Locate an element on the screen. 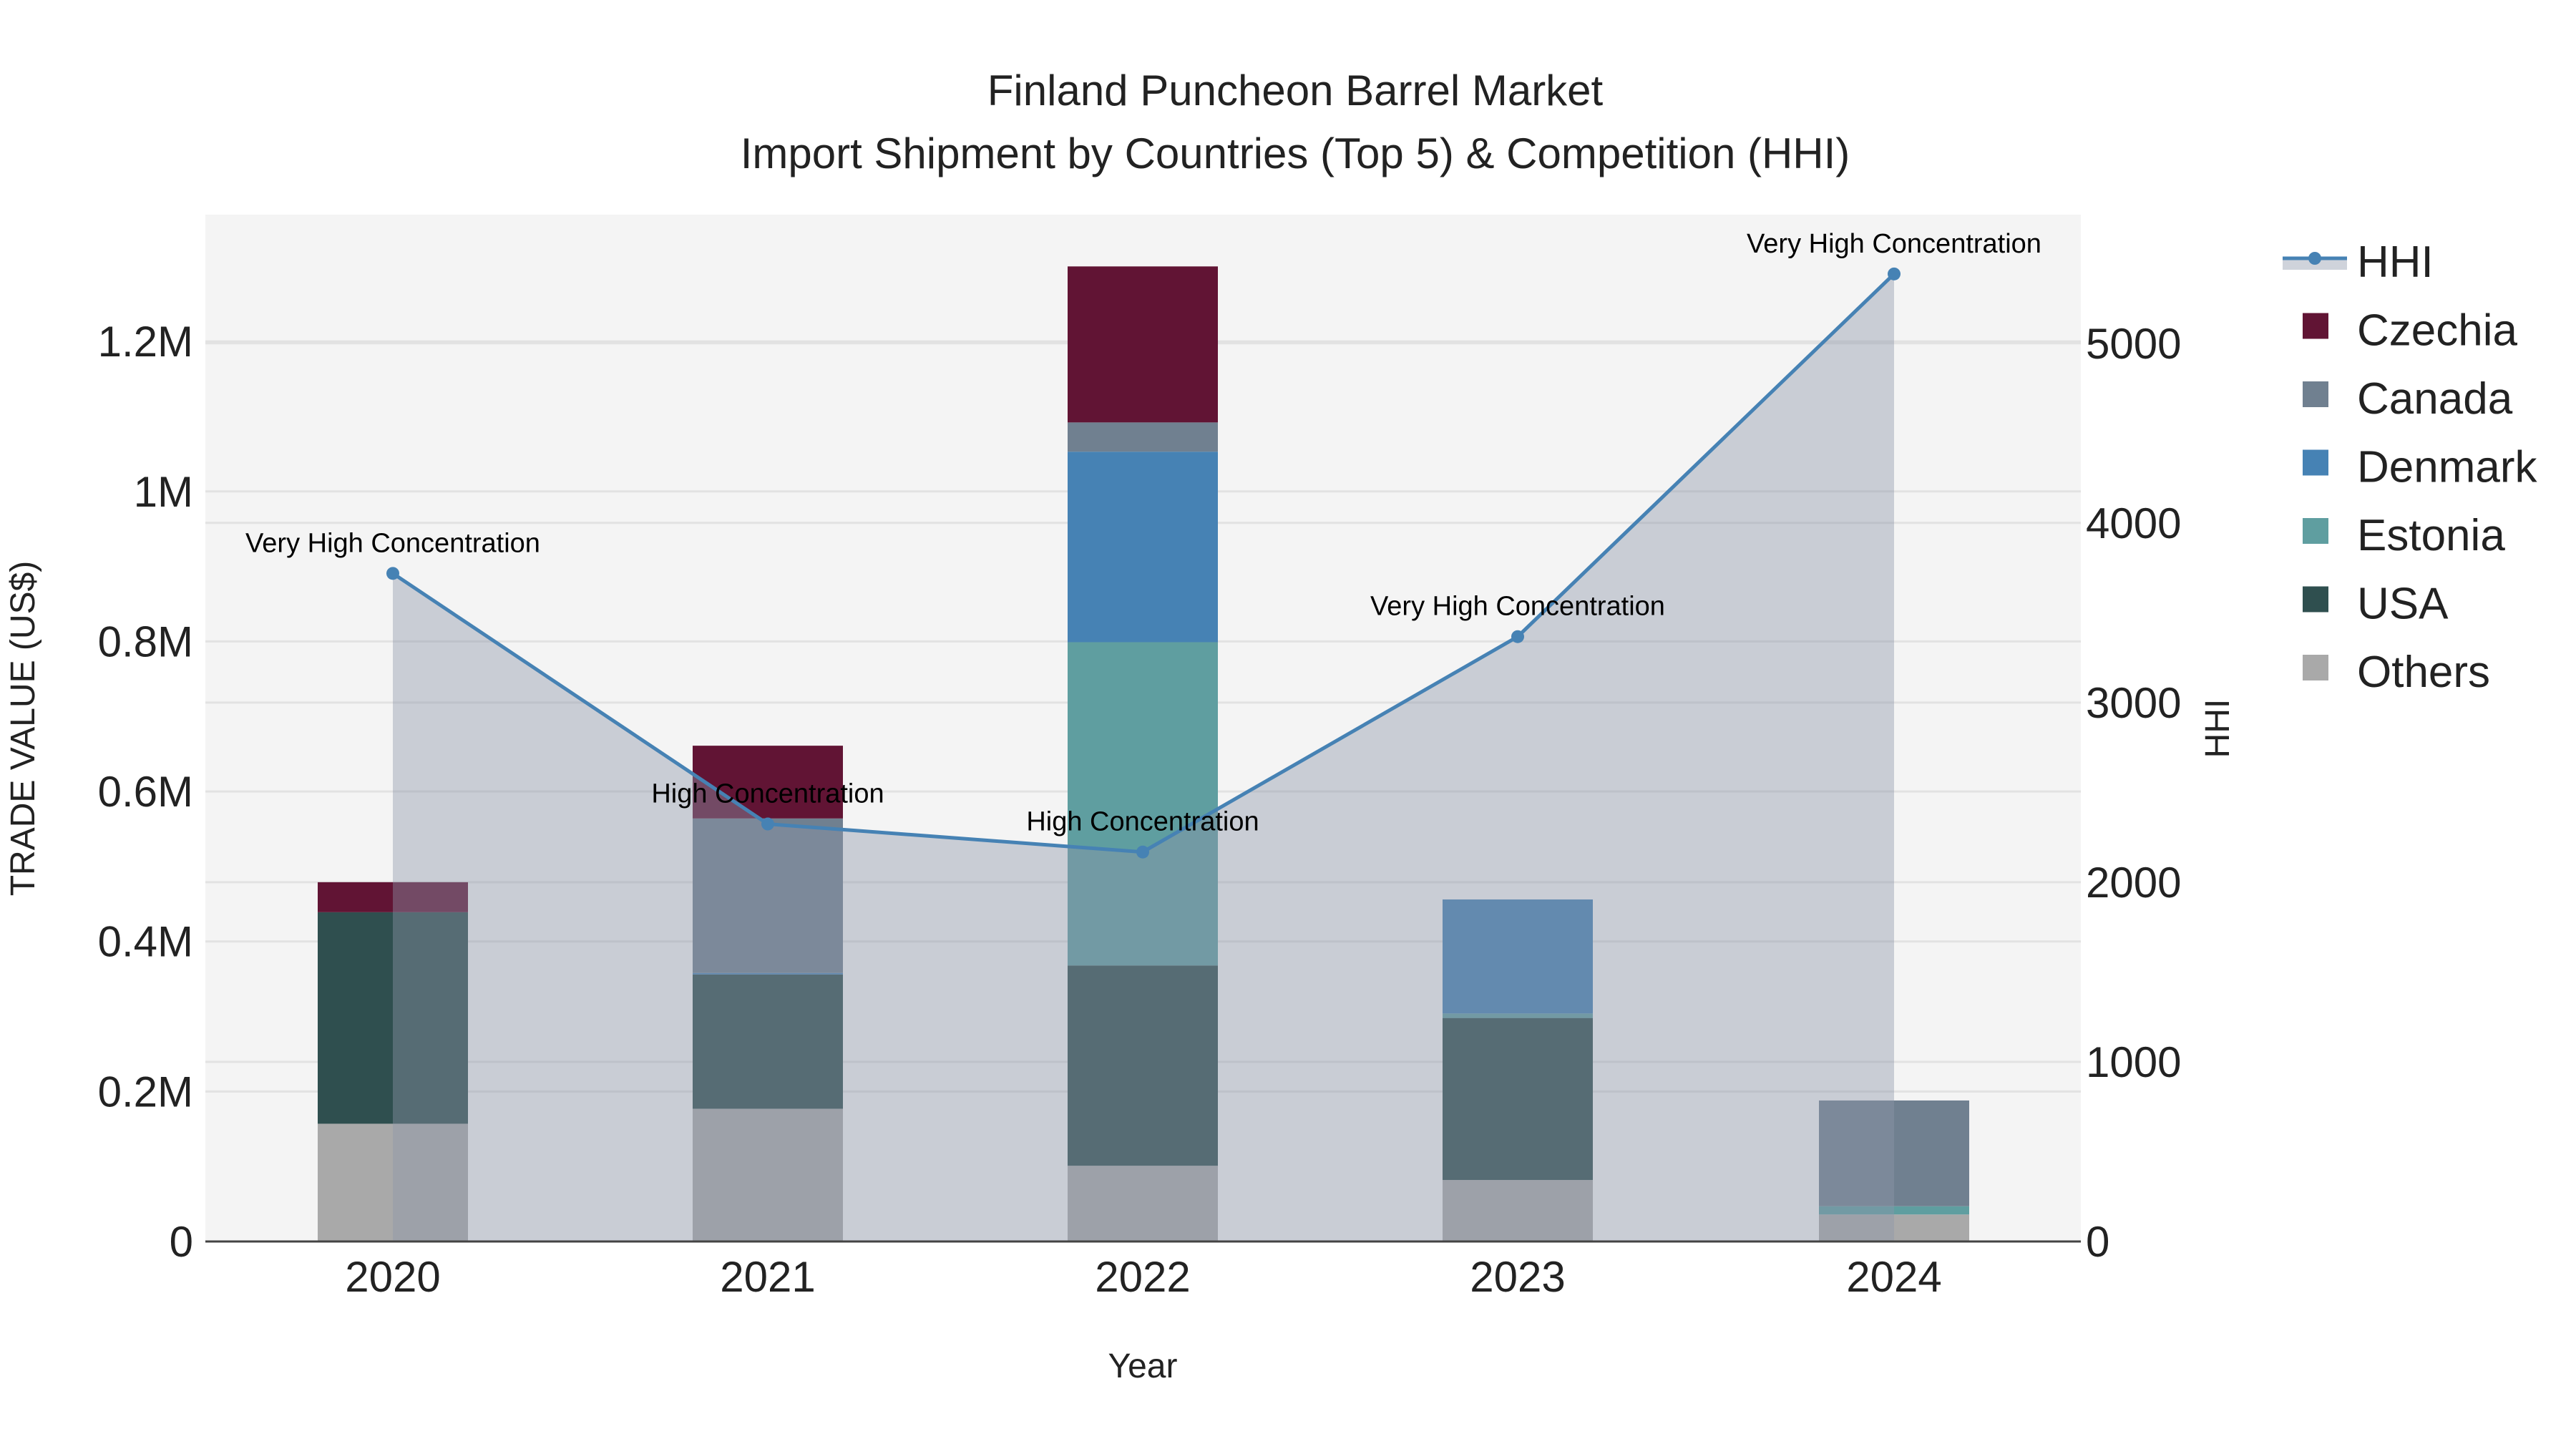 The height and width of the screenshot is (1449, 2576). bar-czechia-2021 is located at coordinates (768, 782).